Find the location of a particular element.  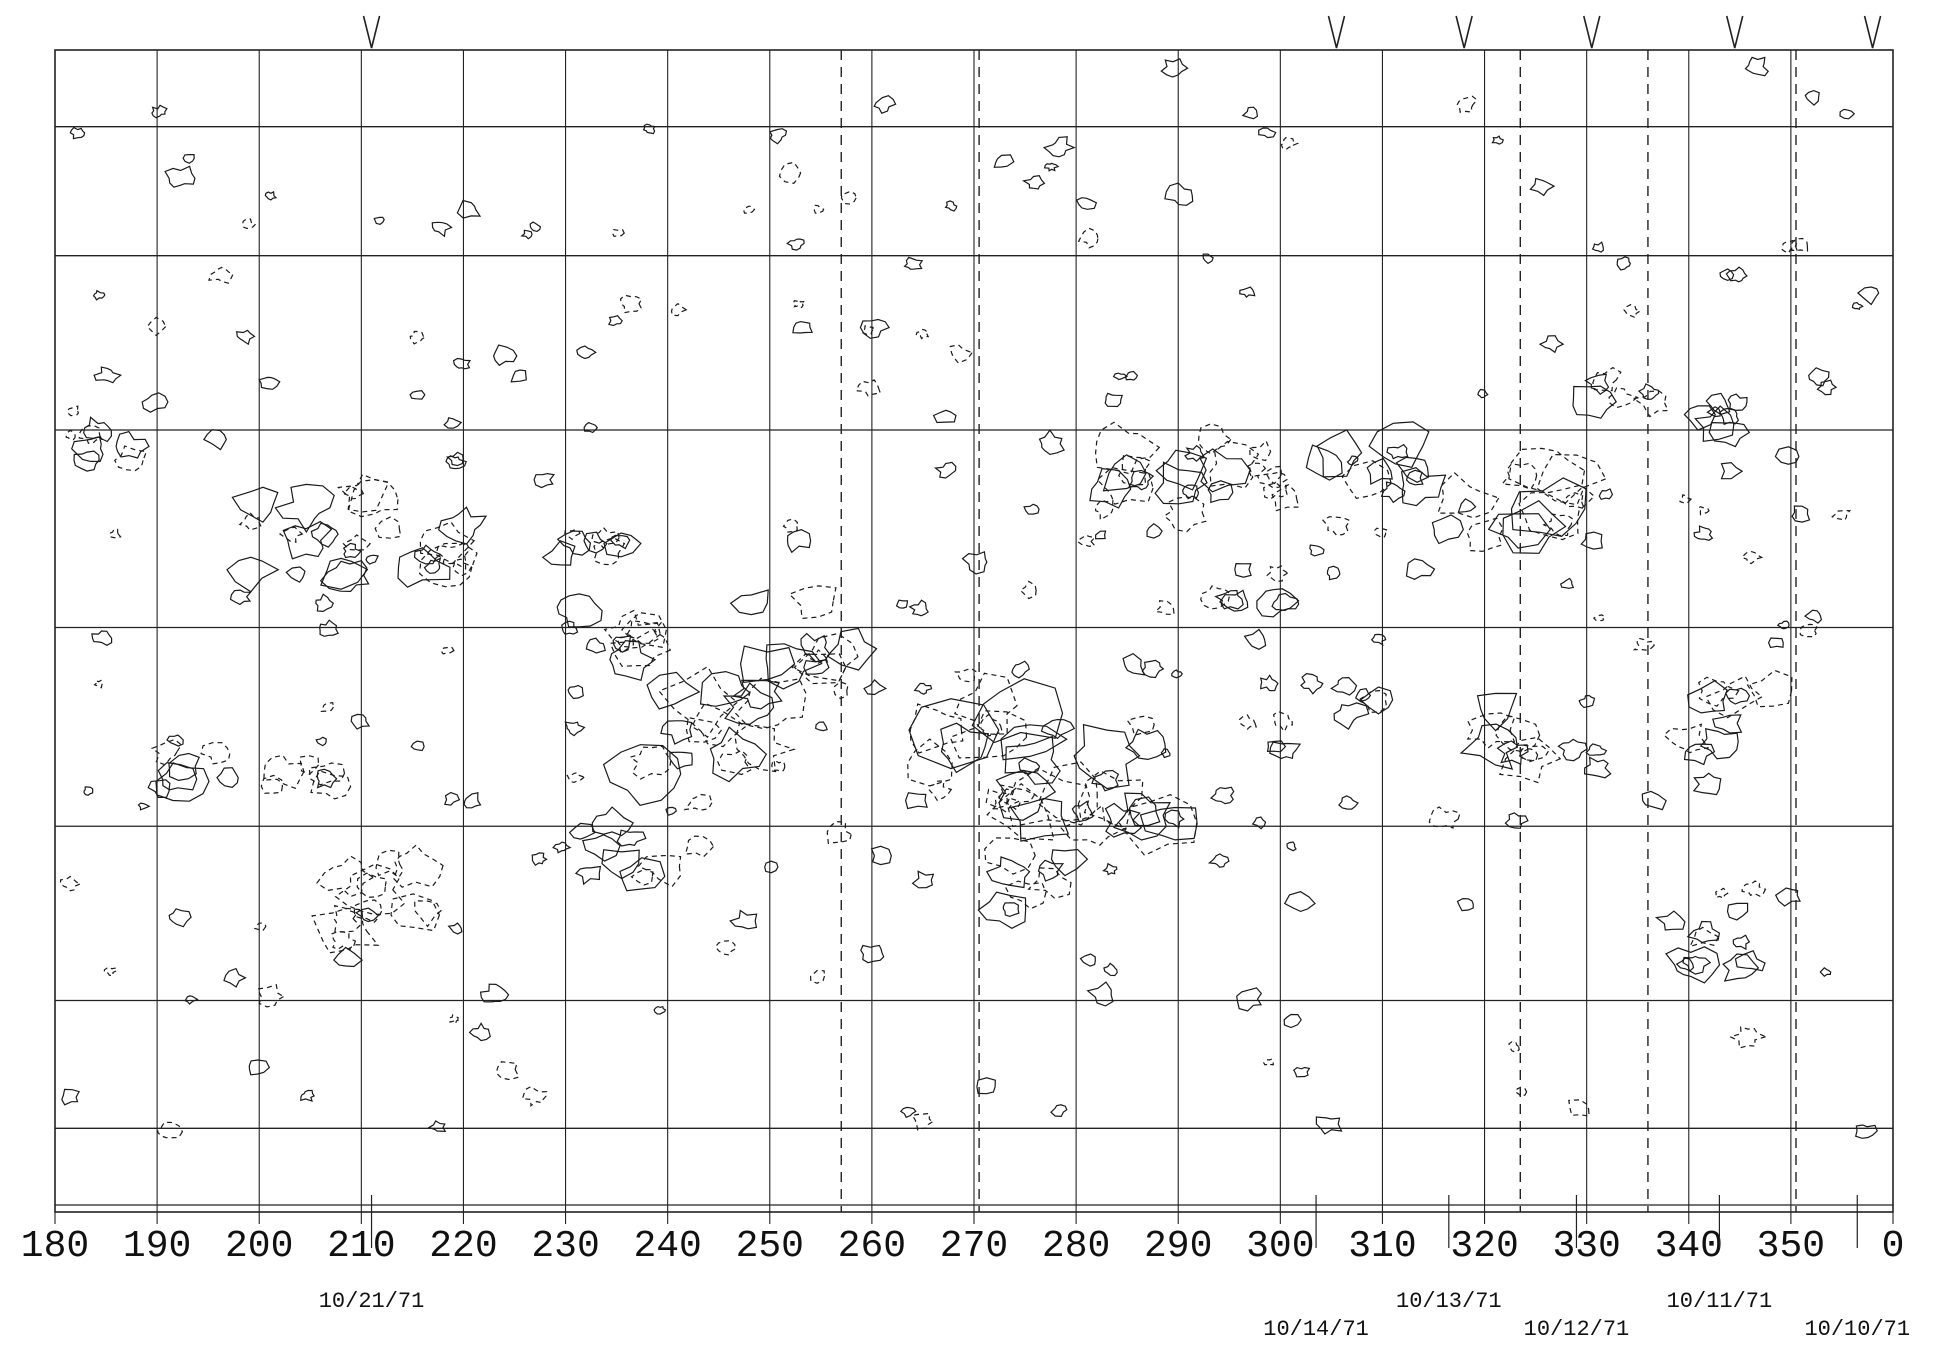

x-tick-label: 340 is located at coordinates (1689, 1246).